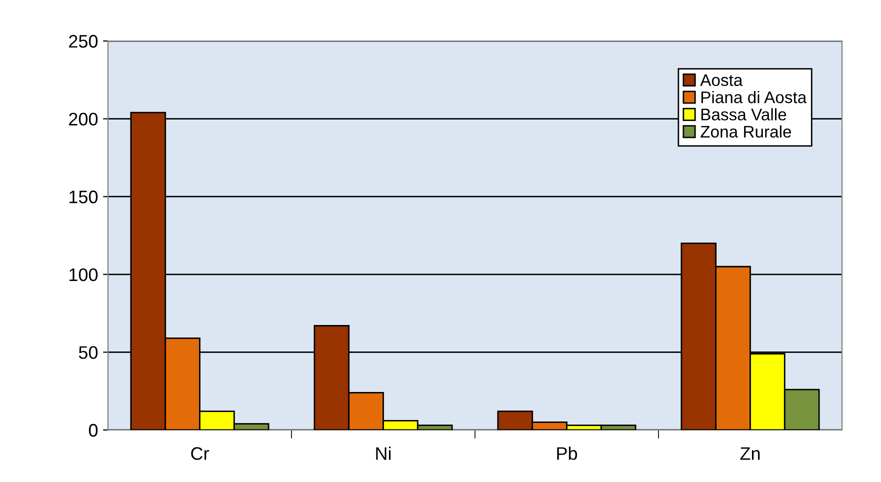 The image size is (881, 482). I want to click on legend-label: Zona Rurale, so click(746, 131).